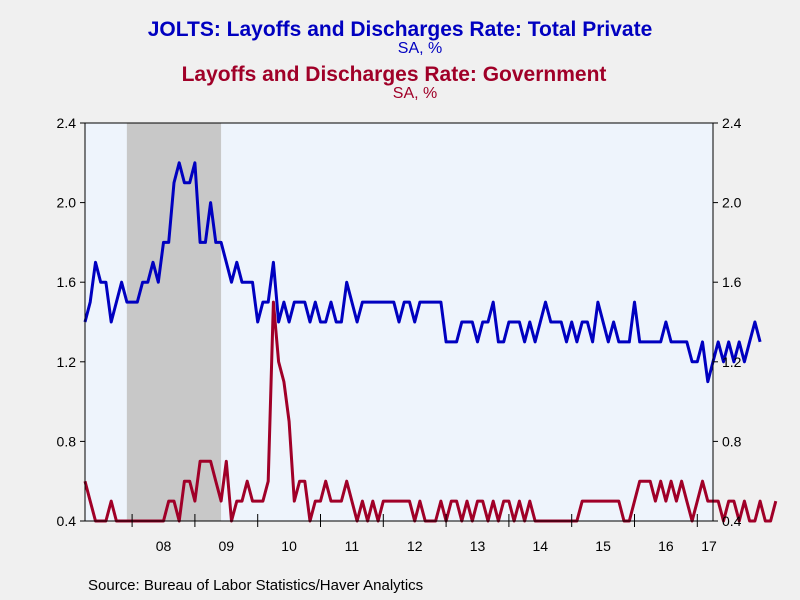  I want to click on y-tick-label-right: 0.8, so click(732, 441).